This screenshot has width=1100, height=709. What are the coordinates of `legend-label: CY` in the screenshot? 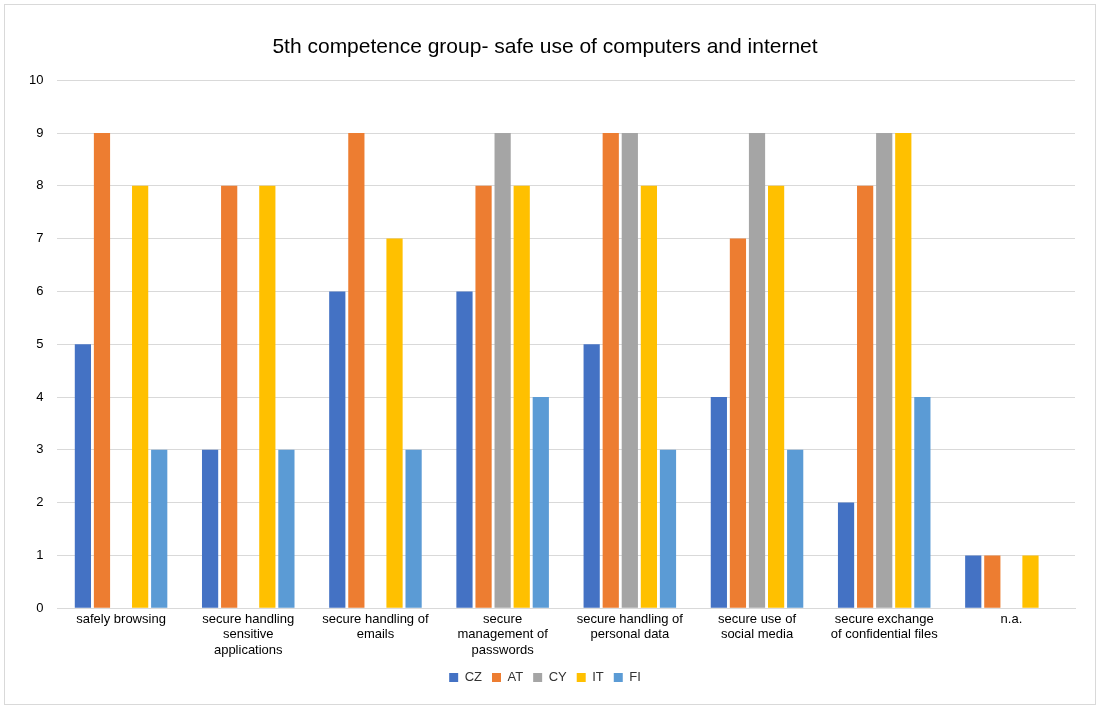 It's located at (558, 677).